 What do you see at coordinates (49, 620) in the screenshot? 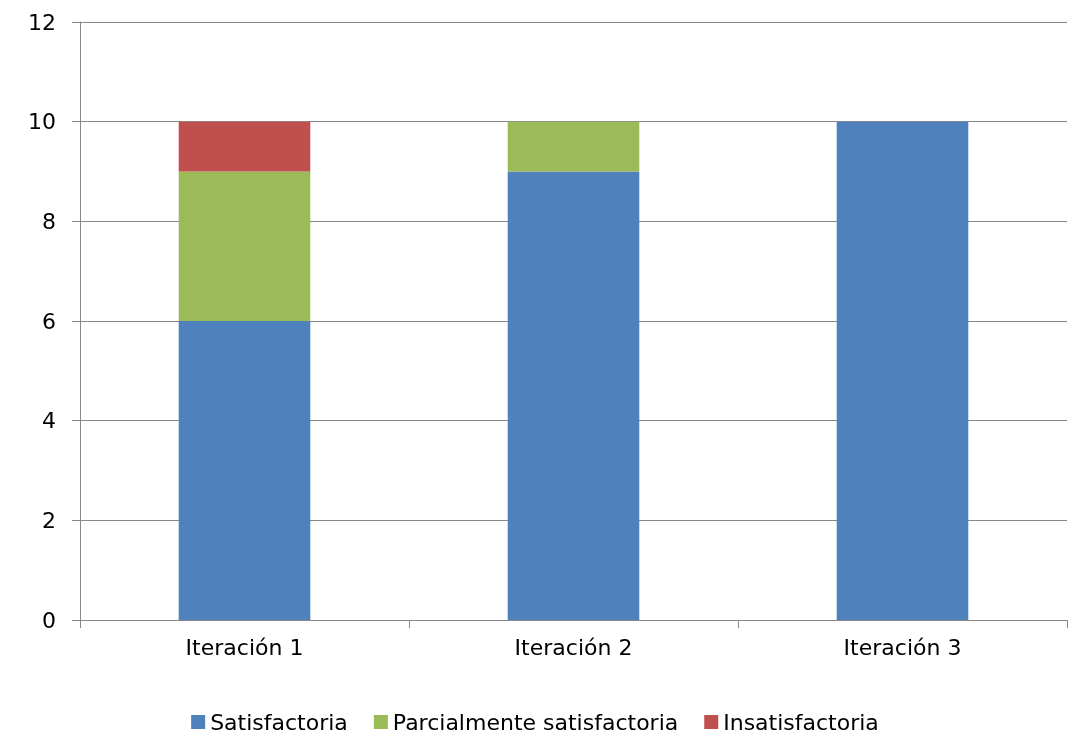
I see `y-tick-label: 0` at bounding box center [49, 620].